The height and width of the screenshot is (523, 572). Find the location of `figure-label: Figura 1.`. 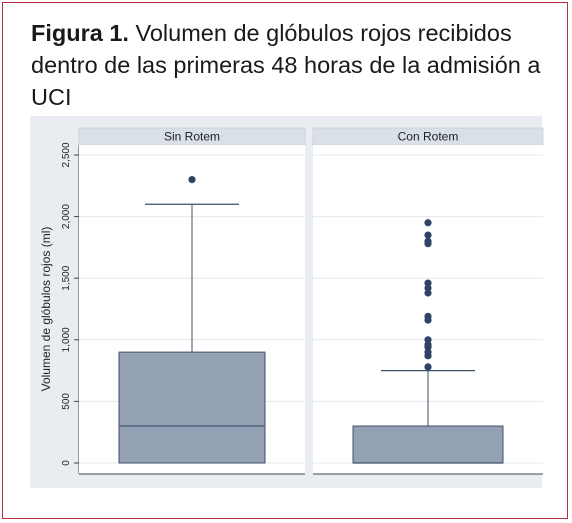

figure-label: Figura 1. is located at coordinates (80, 33).